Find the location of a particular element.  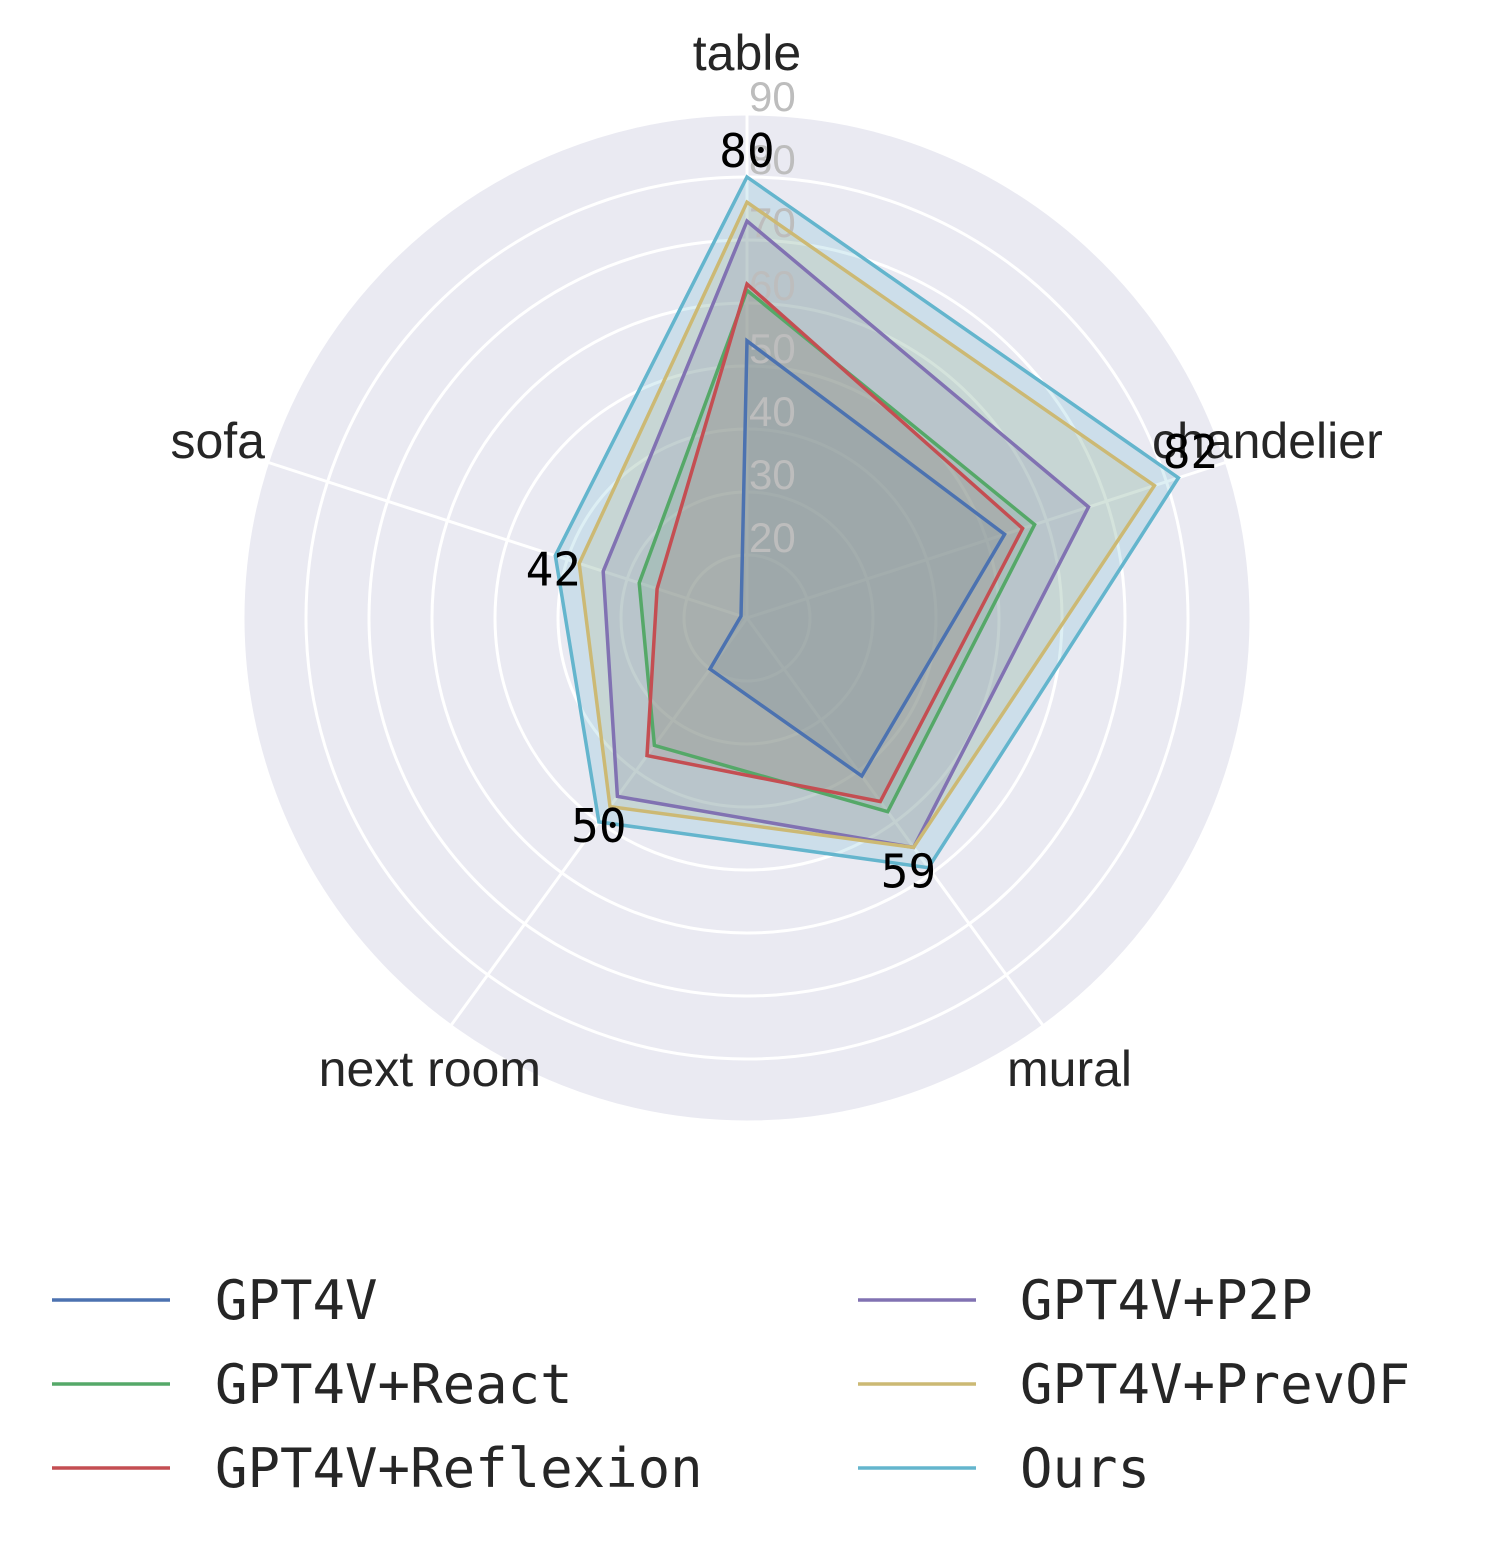

data-label-chandelier: 82 is located at coordinates (1190, 452).